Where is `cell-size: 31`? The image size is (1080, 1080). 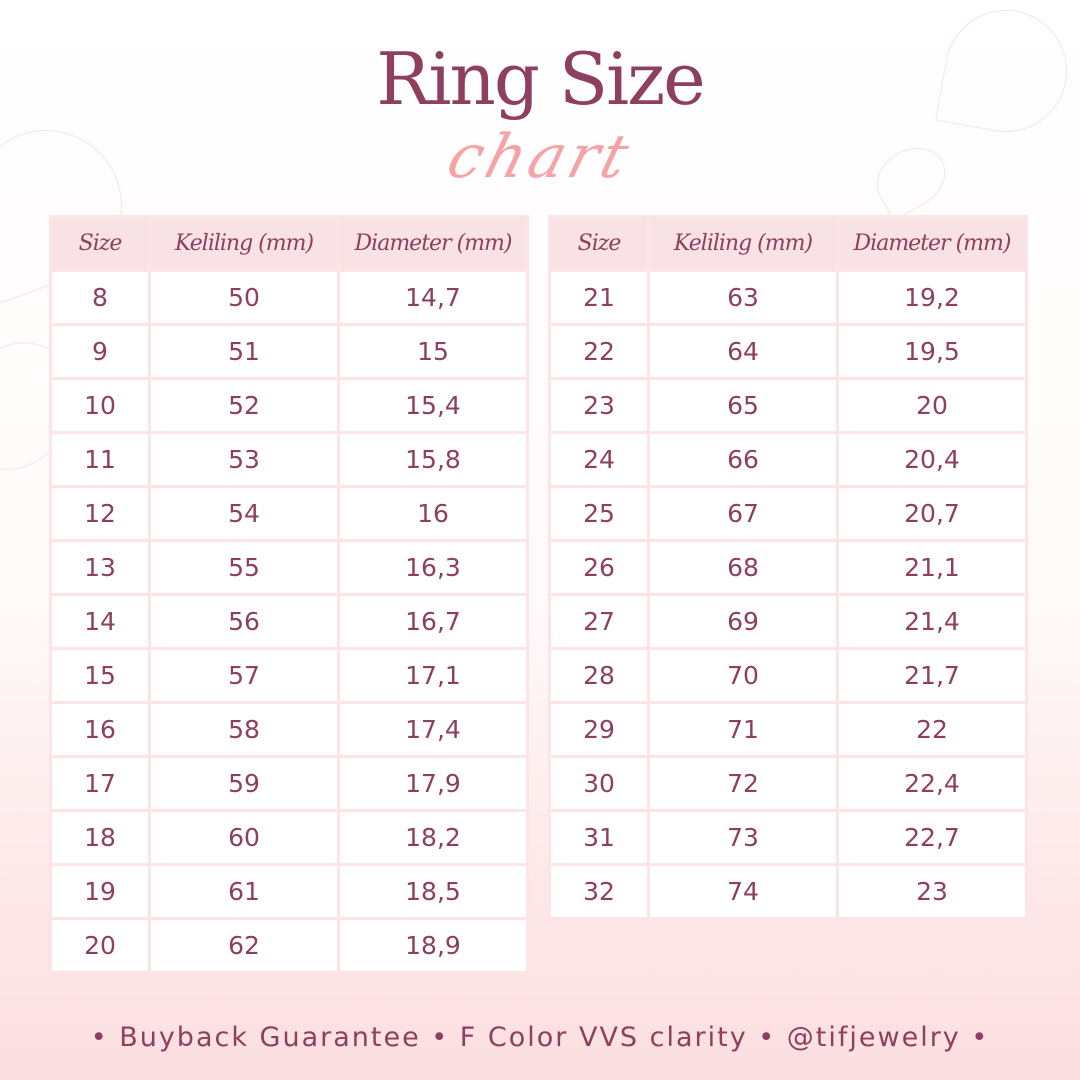 cell-size: 31 is located at coordinates (599, 837).